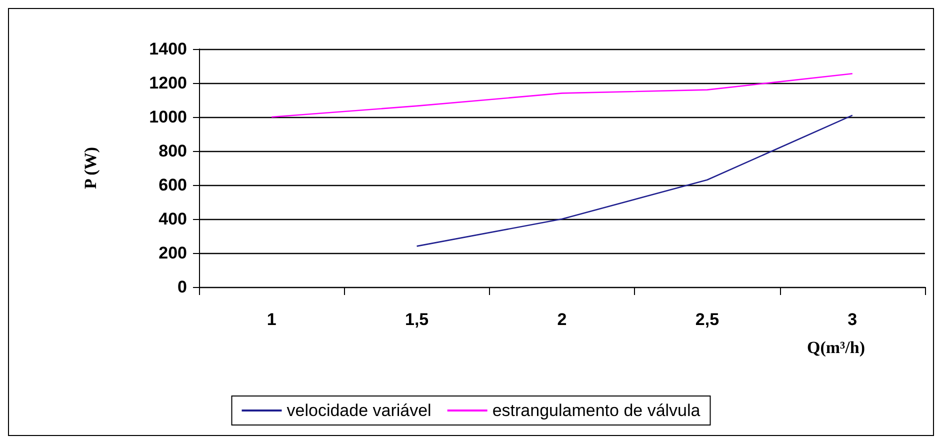 The image size is (940, 441). What do you see at coordinates (562, 319) in the screenshot?
I see `x-tick-label: 2` at bounding box center [562, 319].